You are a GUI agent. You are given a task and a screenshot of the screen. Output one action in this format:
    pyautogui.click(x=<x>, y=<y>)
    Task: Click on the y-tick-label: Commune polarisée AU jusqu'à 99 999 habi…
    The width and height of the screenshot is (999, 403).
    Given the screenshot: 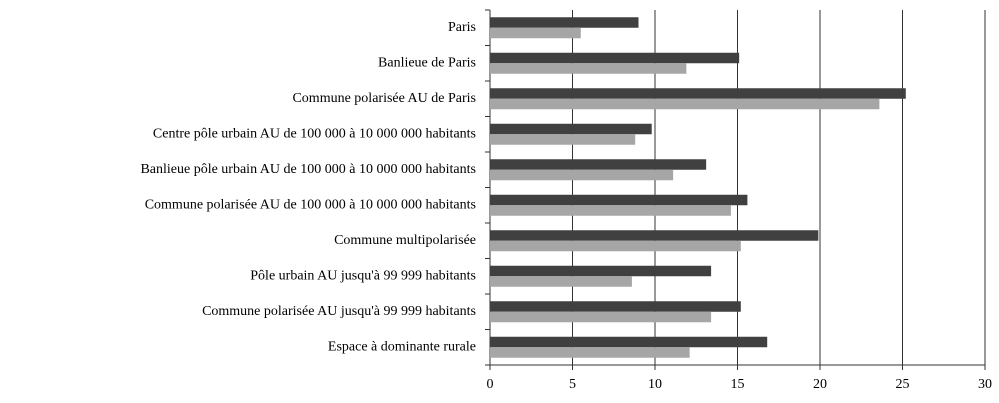 What is the action you would take?
    pyautogui.click(x=339, y=311)
    